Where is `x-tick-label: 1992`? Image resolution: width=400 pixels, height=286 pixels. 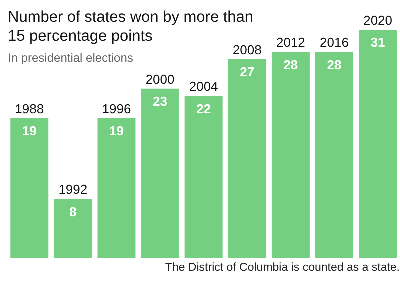 x-tick-label: 1992 is located at coordinates (73, 190).